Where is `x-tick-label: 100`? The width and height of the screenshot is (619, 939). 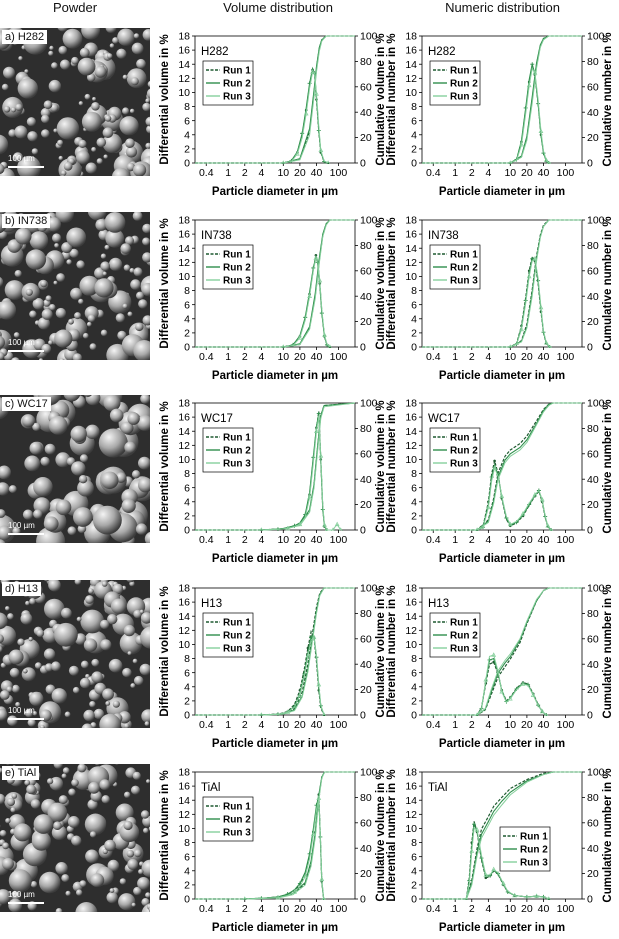
x-tick-label: 100 is located at coordinates (339, 357).